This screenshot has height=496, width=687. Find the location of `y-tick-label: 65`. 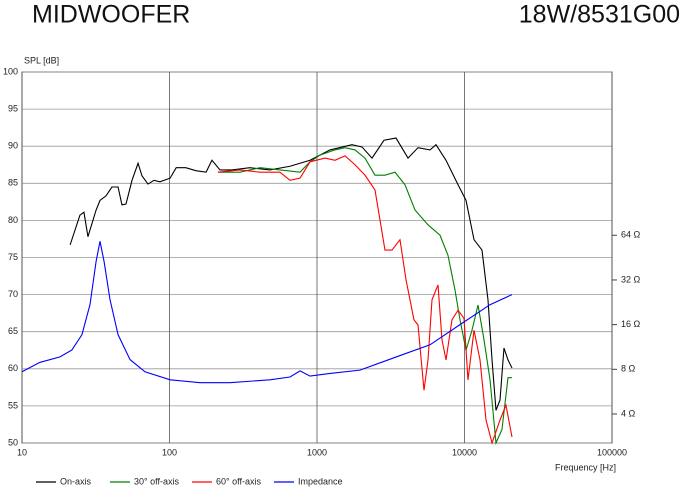

y-tick-label: 65 is located at coordinates (13, 331).